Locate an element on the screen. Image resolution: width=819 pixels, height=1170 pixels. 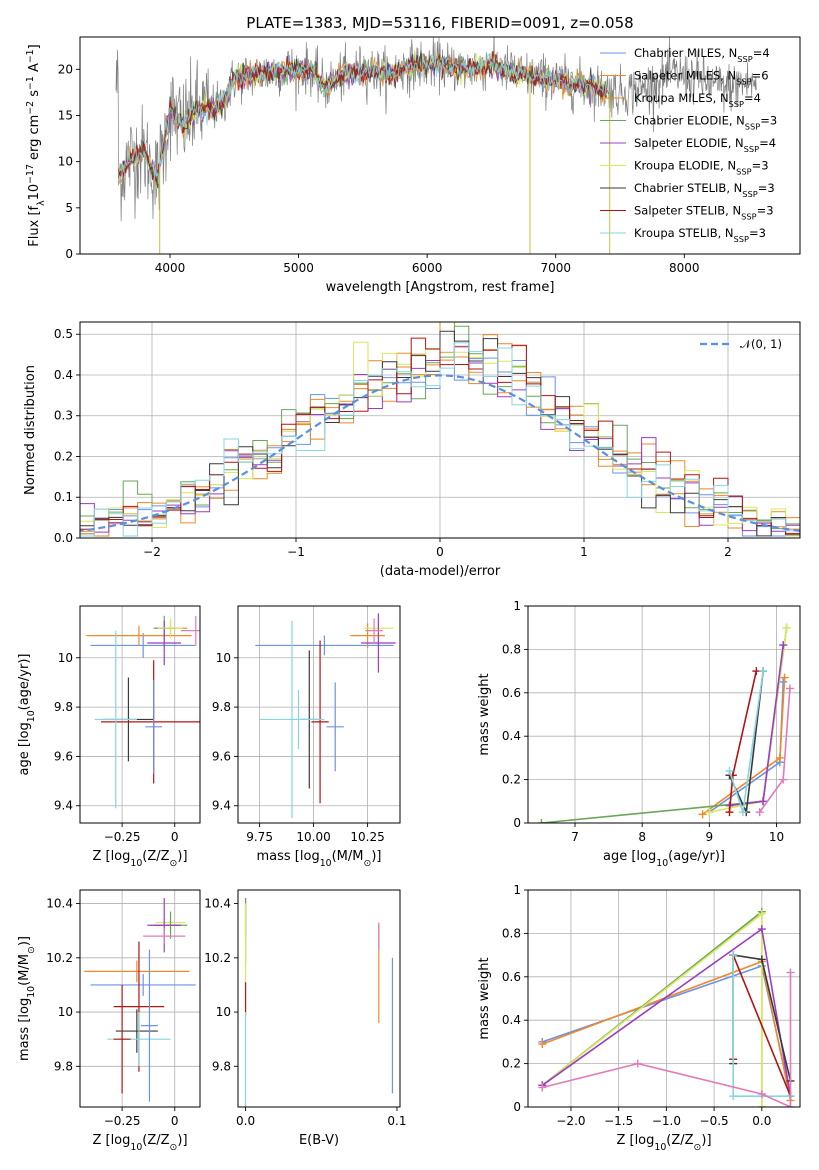
y-tick-label: 0.2 is located at coordinates (511, 780).